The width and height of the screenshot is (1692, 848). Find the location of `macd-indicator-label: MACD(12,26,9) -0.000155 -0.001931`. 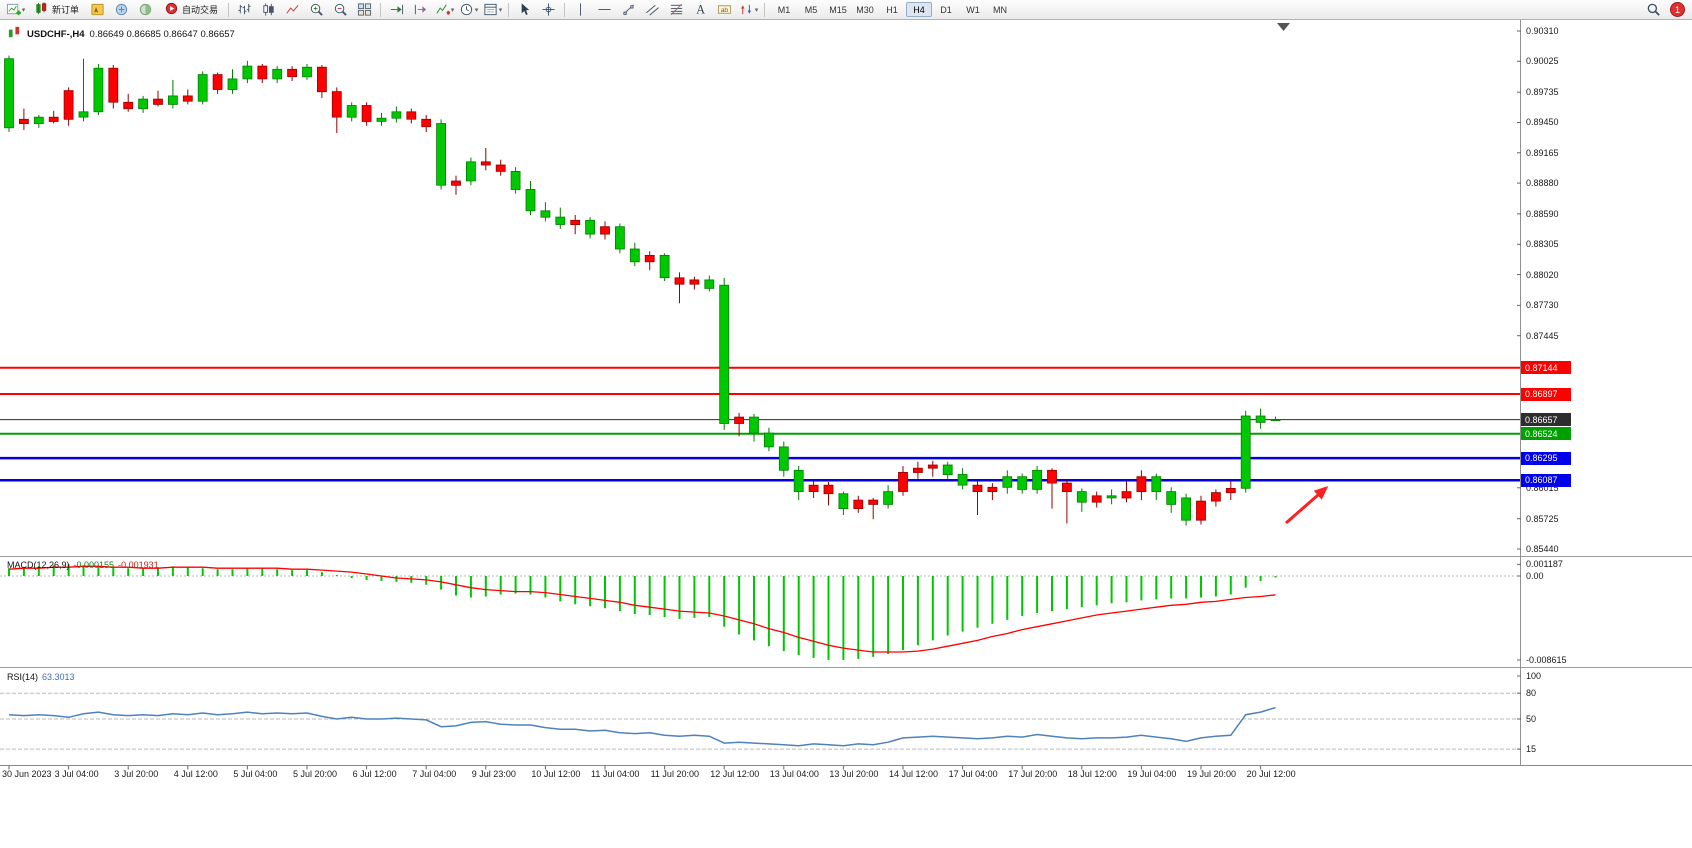

macd-indicator-label: MACD(12,26,9) -0.000155 -0.001931 is located at coordinates (83, 565).